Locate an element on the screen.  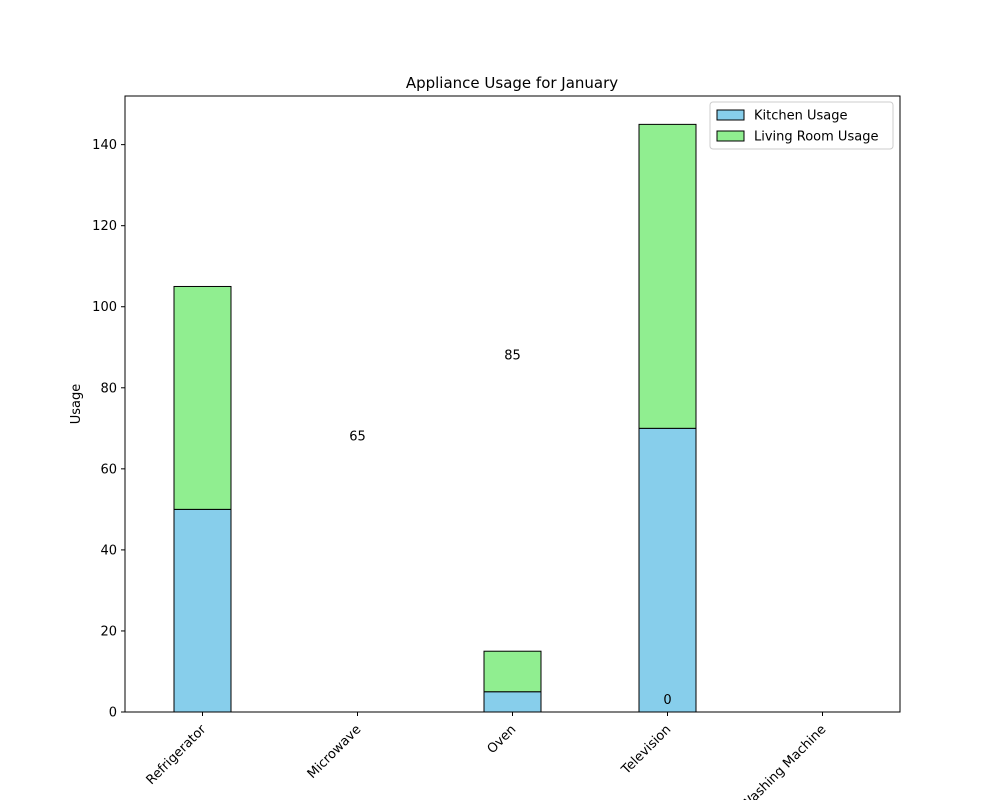
legend: Kitchen Usage Living Room Usage is located at coordinates (801, 125).